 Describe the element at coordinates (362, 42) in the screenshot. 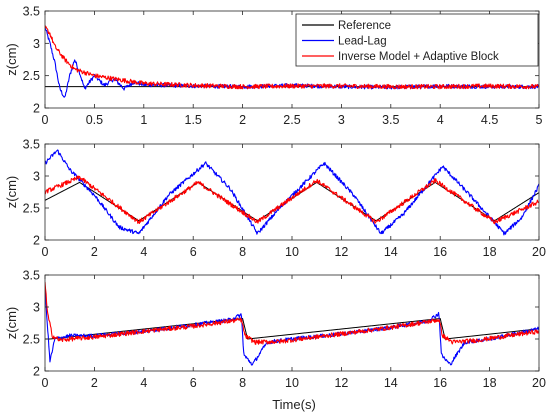

I see `legend-entry: Lead-Lag` at that location.